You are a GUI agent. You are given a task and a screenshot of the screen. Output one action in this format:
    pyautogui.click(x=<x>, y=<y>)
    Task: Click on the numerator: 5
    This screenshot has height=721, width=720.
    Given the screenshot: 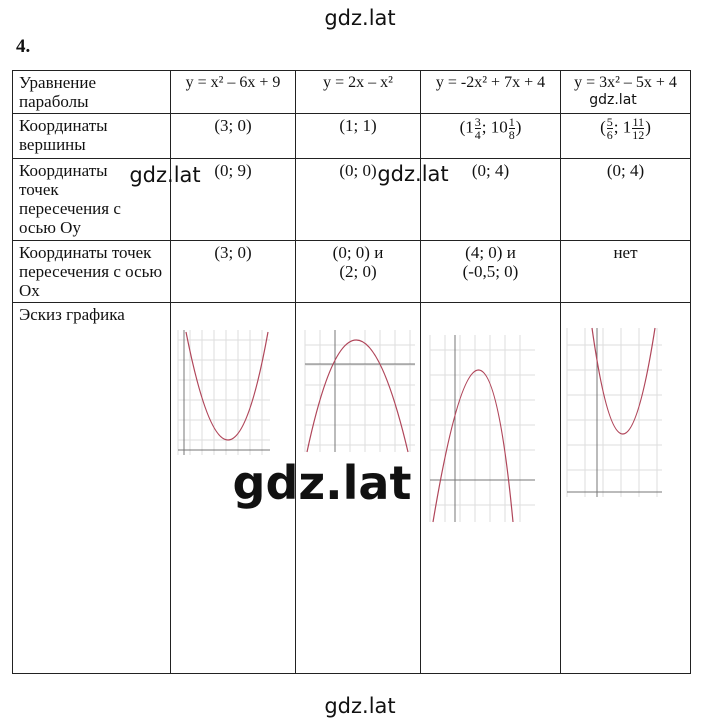 What is the action you would take?
    pyautogui.click(x=609, y=122)
    